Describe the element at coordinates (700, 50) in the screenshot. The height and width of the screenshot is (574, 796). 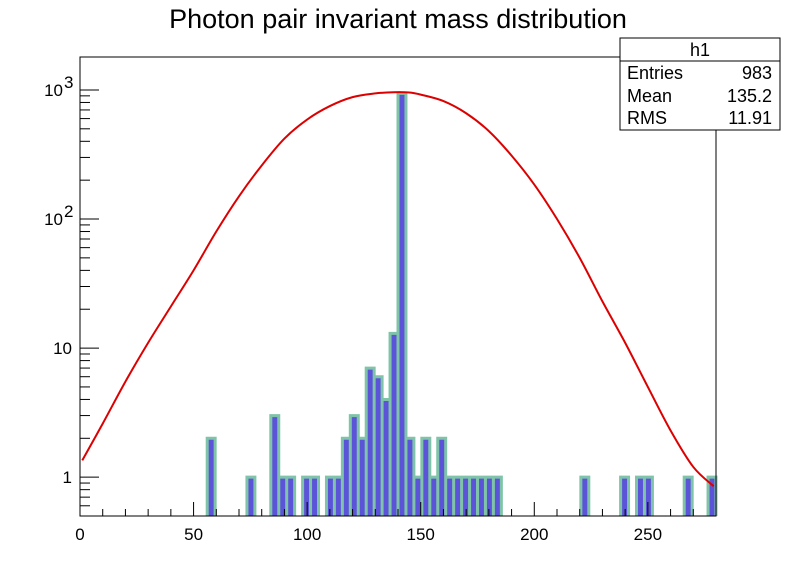
I see `stats-title: h1` at that location.